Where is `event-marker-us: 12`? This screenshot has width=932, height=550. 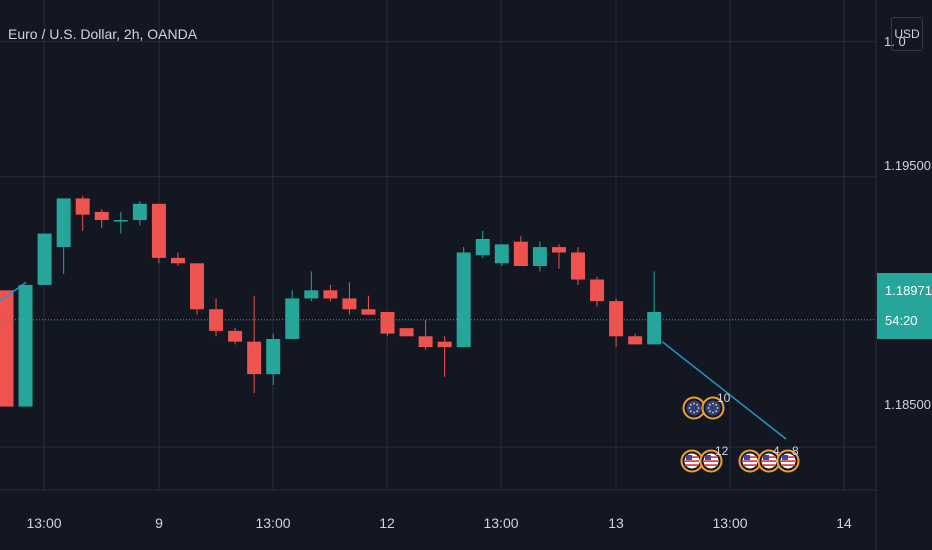
event-marker-us: 12 is located at coordinates (714, 458).